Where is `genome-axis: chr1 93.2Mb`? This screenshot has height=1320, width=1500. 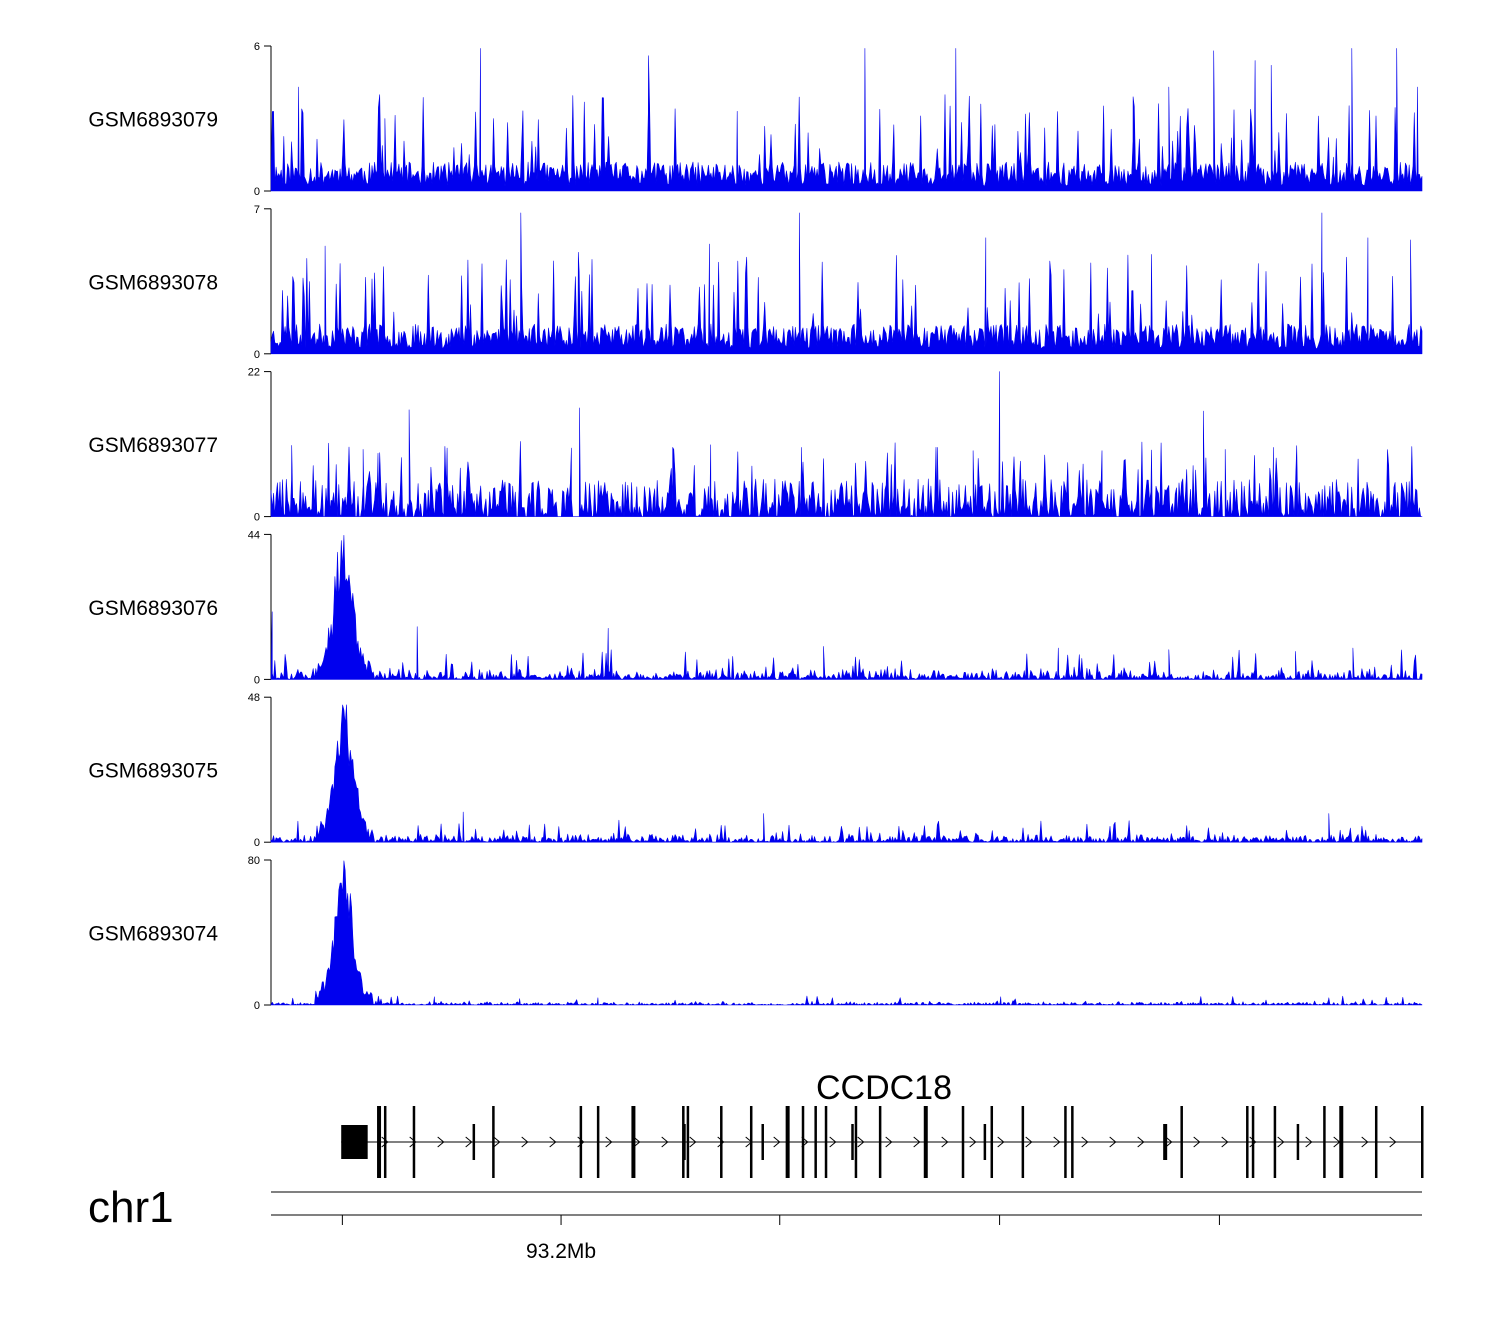 genome-axis: chr1 93.2Mb is located at coordinates (755, 1223).